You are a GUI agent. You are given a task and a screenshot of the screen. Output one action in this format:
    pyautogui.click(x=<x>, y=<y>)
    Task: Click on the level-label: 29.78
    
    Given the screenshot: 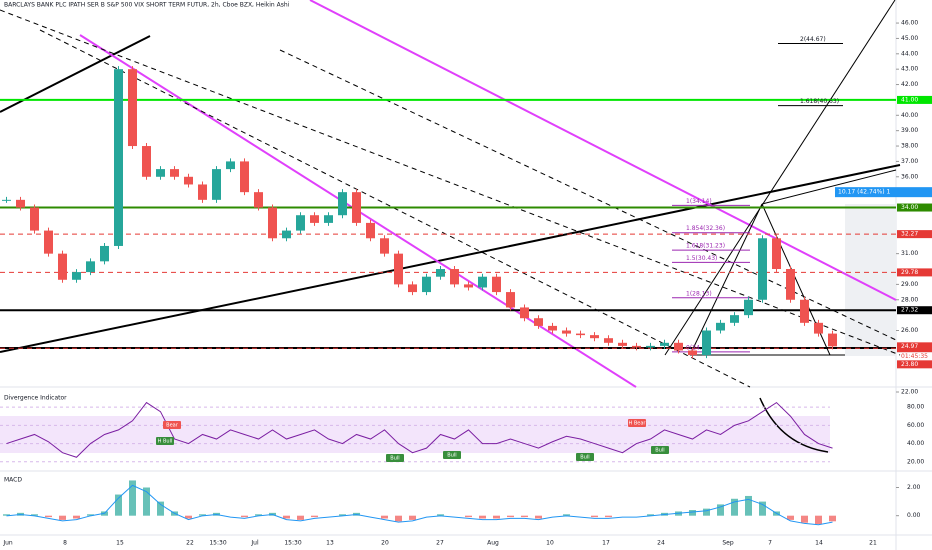 What is the action you would take?
    pyautogui.click(x=909, y=272)
    